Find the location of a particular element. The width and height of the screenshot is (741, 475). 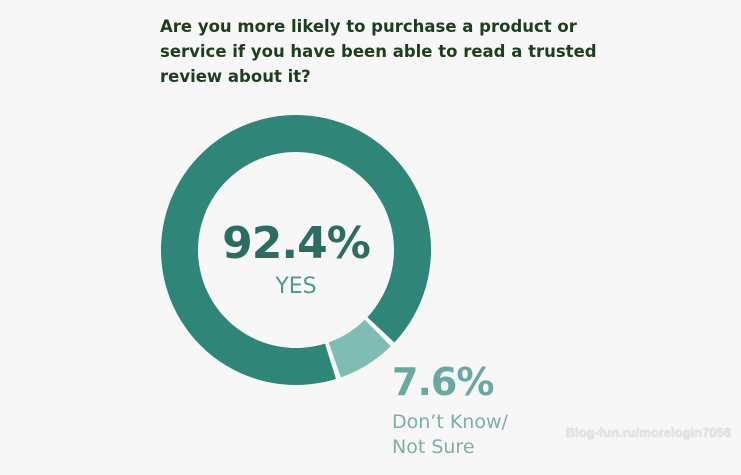

dont-know-label: Don’t Know/ Not Sure is located at coordinates (450, 434).